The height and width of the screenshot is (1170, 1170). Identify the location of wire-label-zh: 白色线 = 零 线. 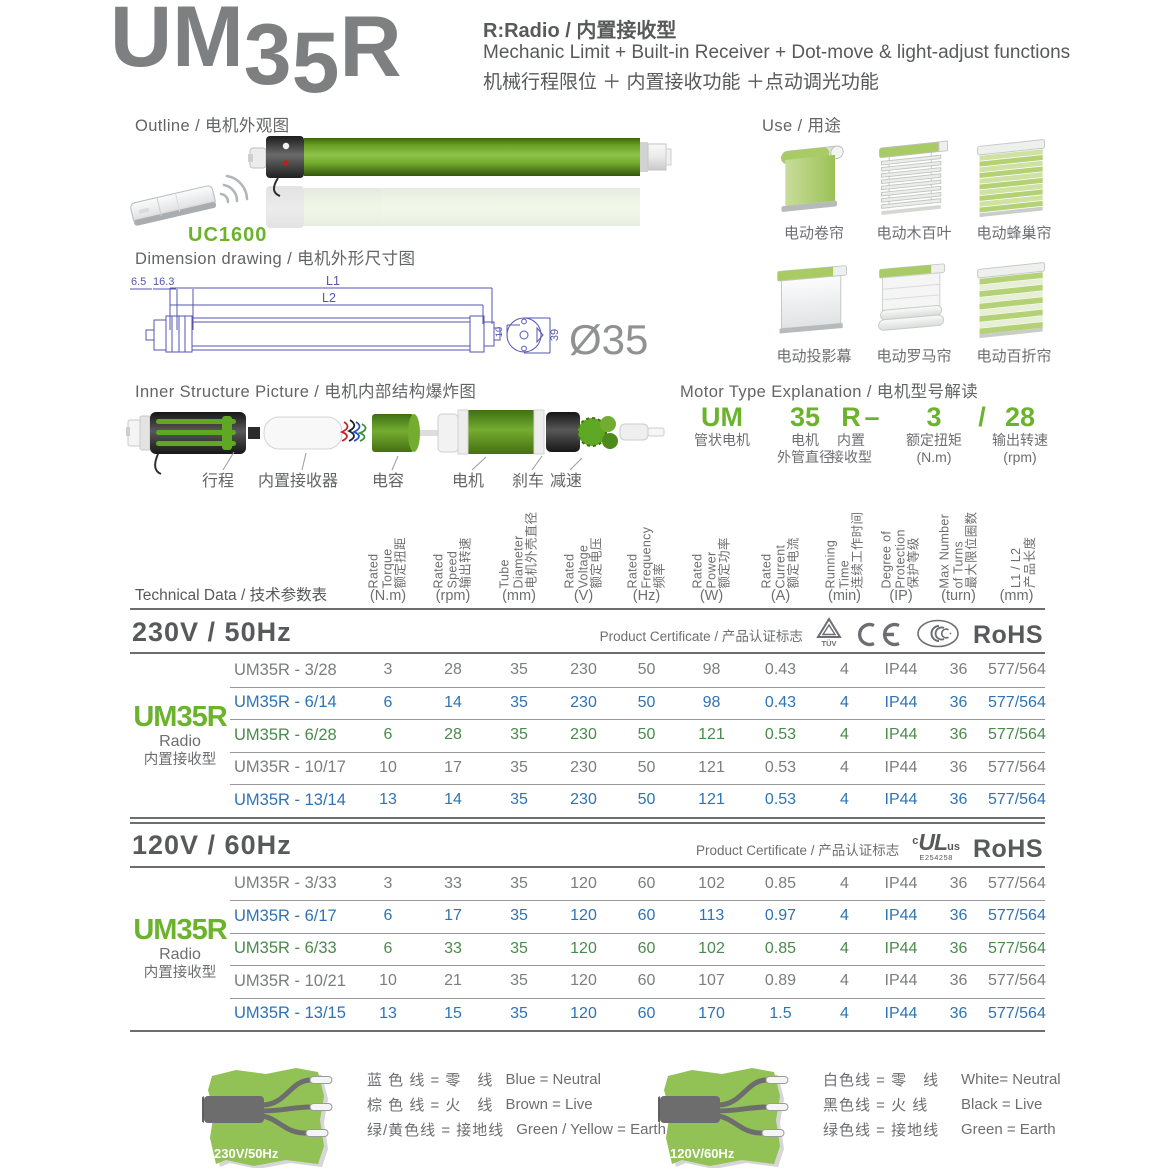
(881, 1080).